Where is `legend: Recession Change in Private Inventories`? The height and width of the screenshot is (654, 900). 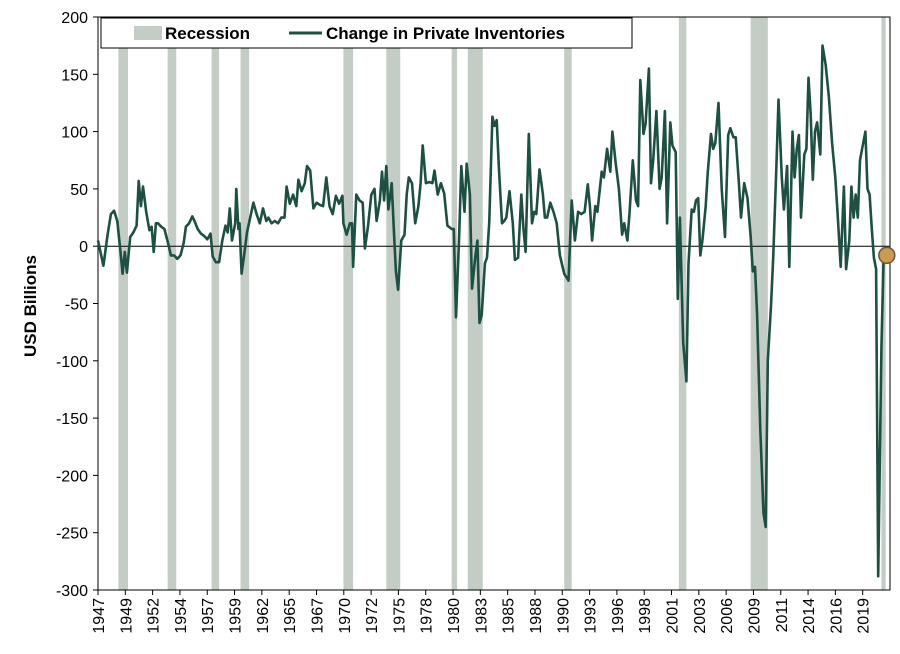 legend: Recession Change in Private Inventories is located at coordinates (366, 33).